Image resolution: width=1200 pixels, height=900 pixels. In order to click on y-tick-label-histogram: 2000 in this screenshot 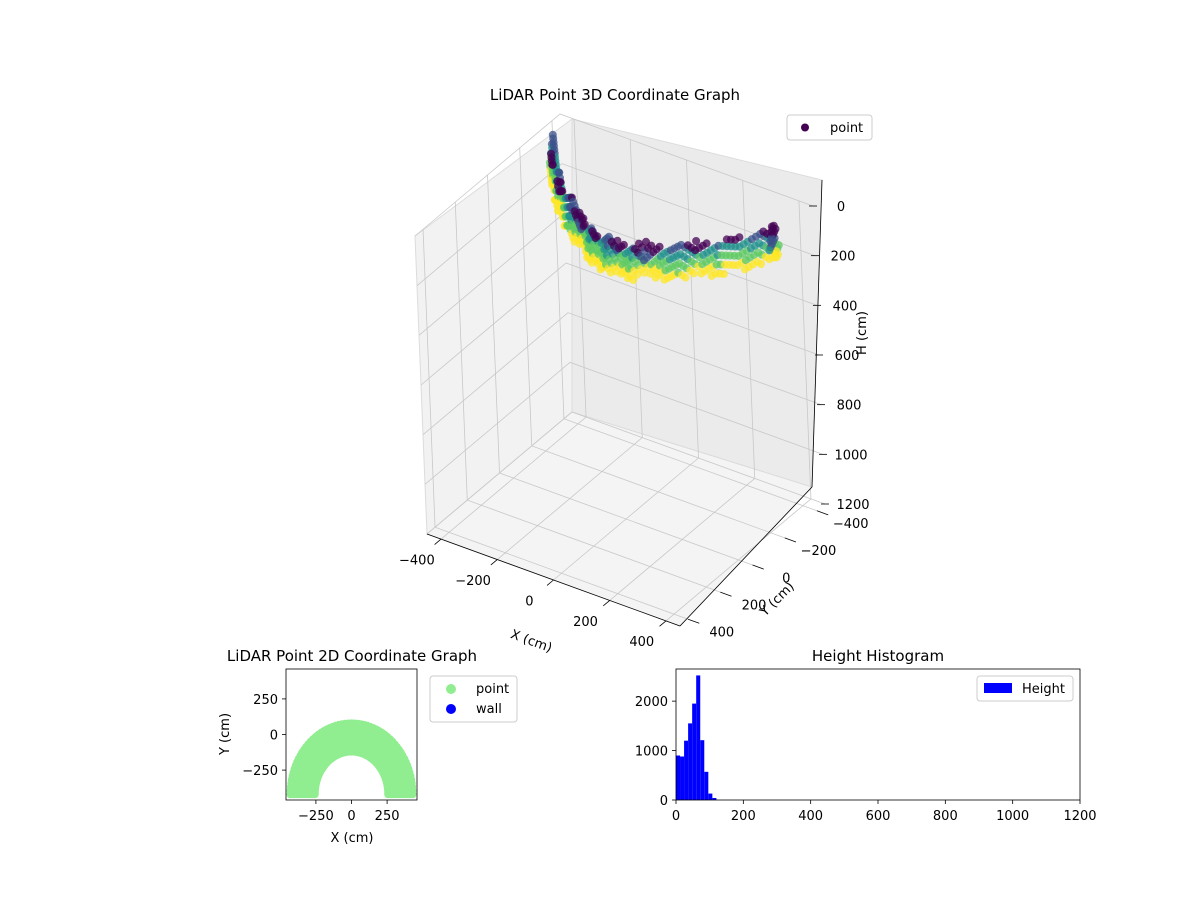, I will do `click(651, 702)`.